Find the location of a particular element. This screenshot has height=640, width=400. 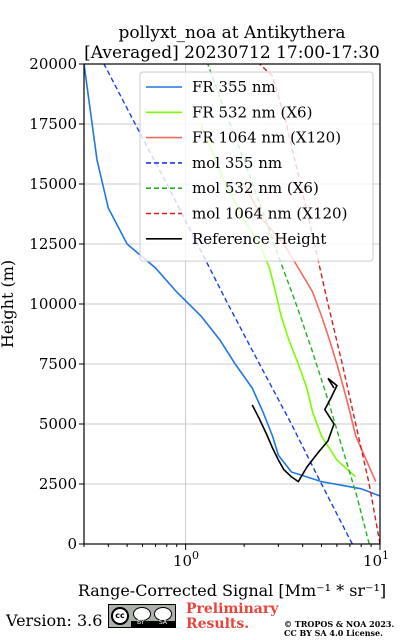

x-tick-label-second: 101 is located at coordinates (376, 559).